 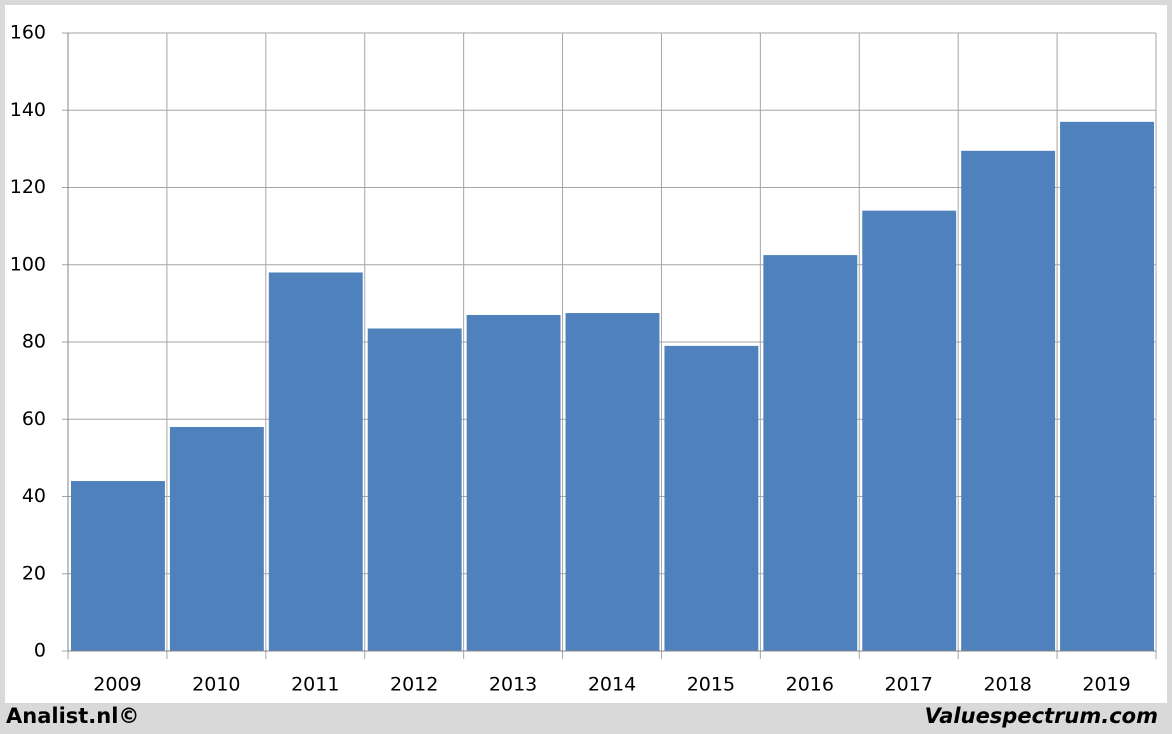 I want to click on x-tick-label: 2010, so click(x=216, y=685).